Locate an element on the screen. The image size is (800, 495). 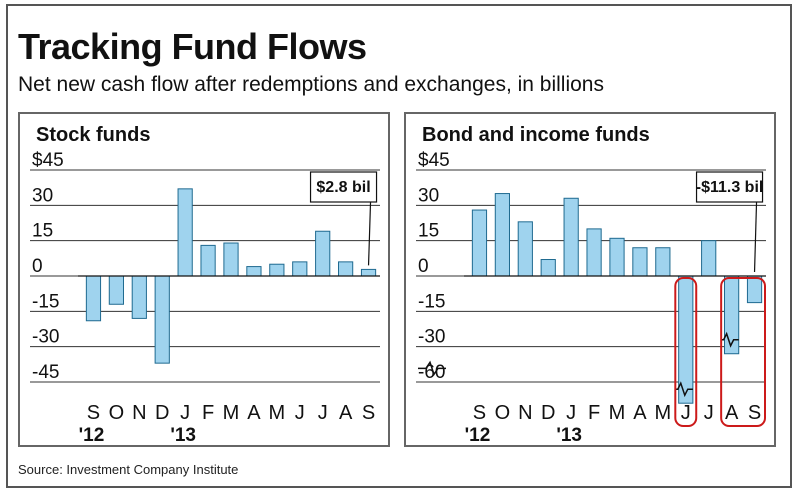
y-tick-label: -60 is located at coordinates (431, 372).